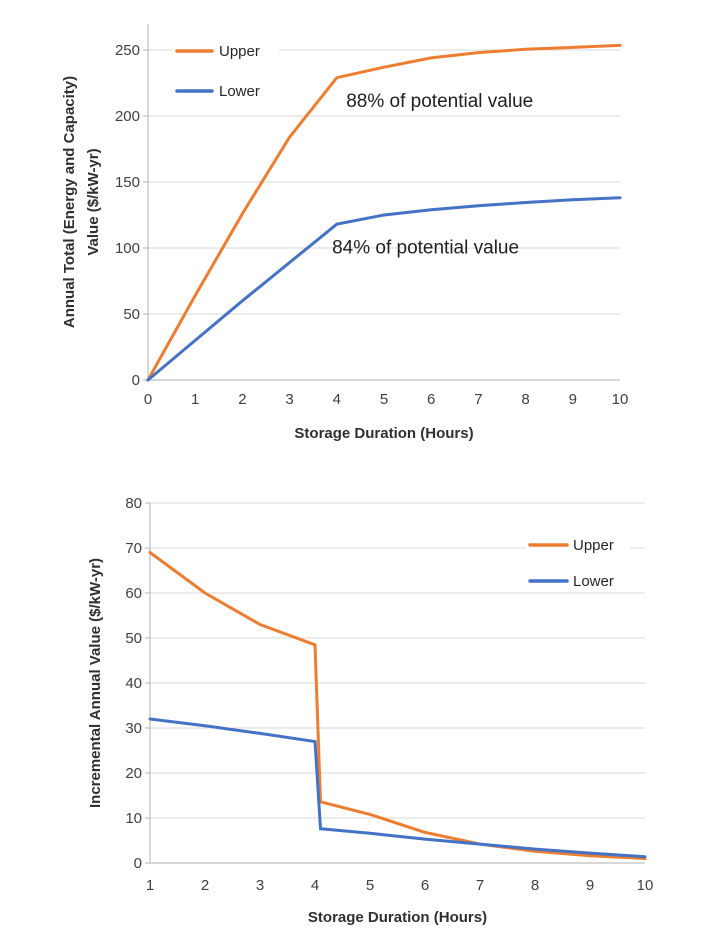 Image resolution: width=704 pixels, height=952 pixels. What do you see at coordinates (133, 683) in the screenshot?
I see `y-tick-label: 40` at bounding box center [133, 683].